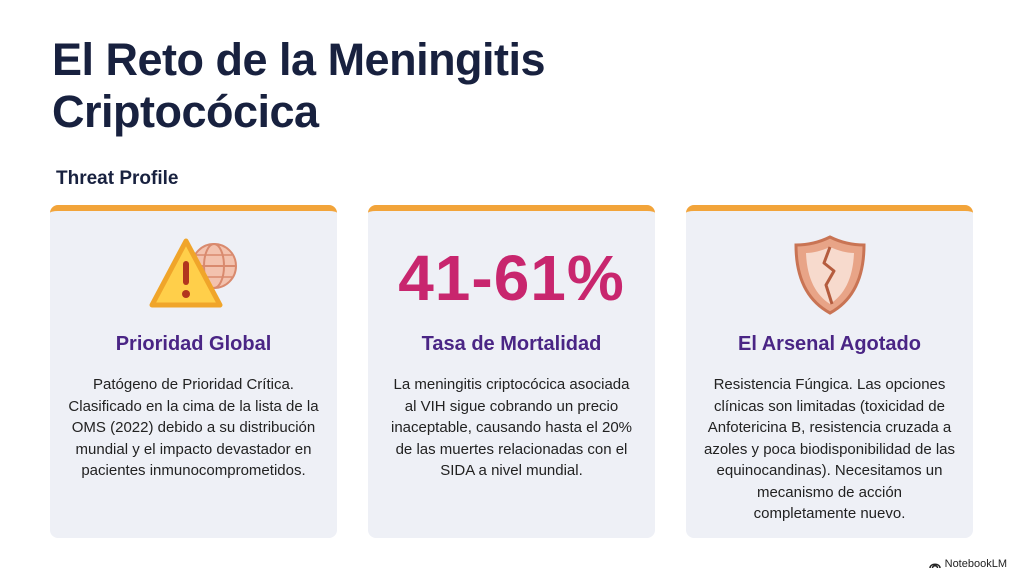  What do you see at coordinates (511, 278) in the screenshot?
I see `stat-value: 41-61%` at bounding box center [511, 278].